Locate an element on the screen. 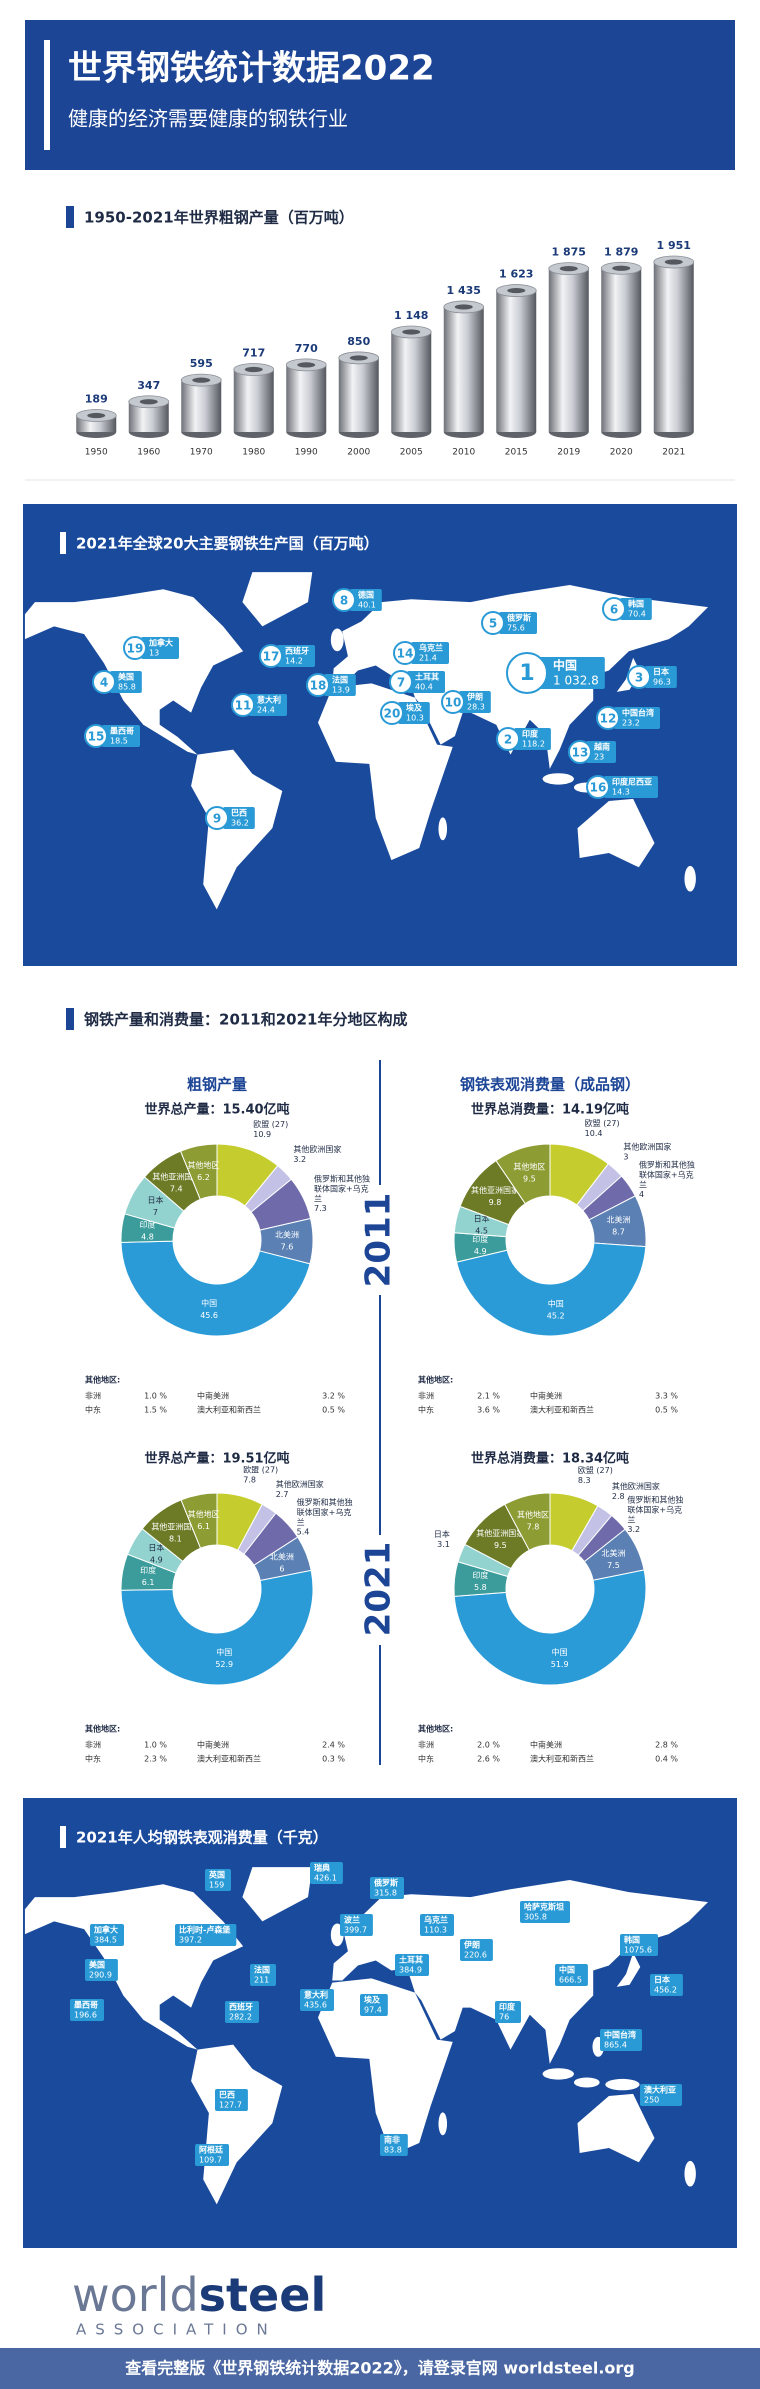 The height and width of the screenshot is (2389, 760). pie-total: 世界总产量：15.40亿吨 is located at coordinates (216, 1110).